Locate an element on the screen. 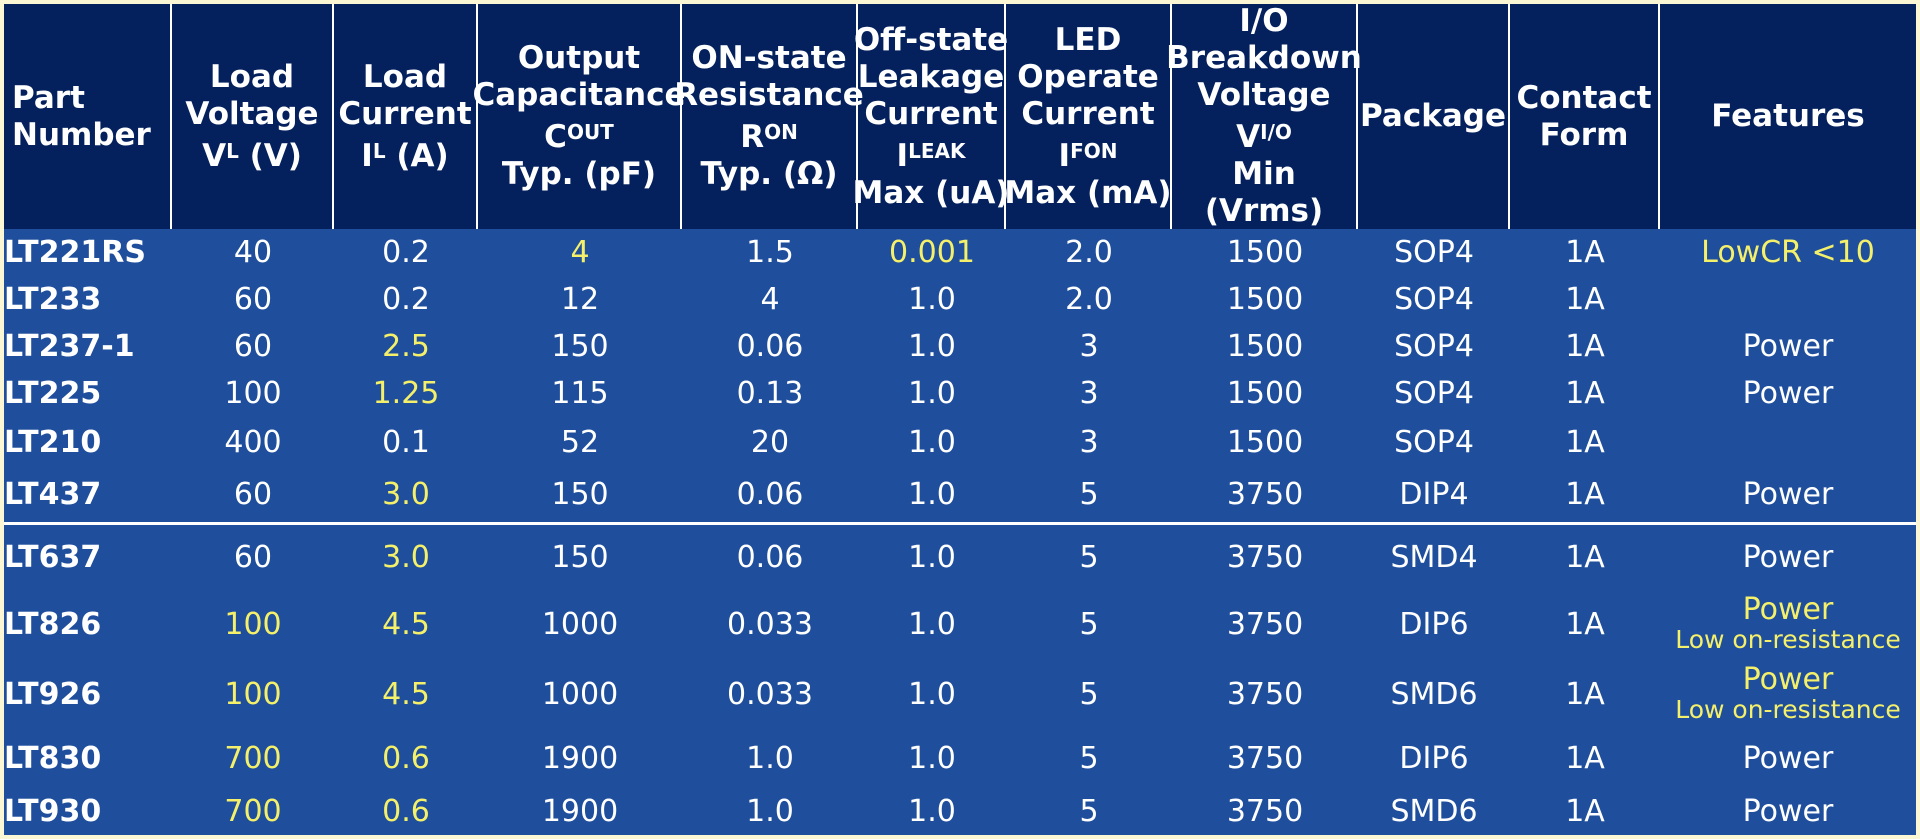 Image resolution: width=1920 pixels, height=839 pixels. cell-load_current: 0.1 is located at coordinates (406, 442).